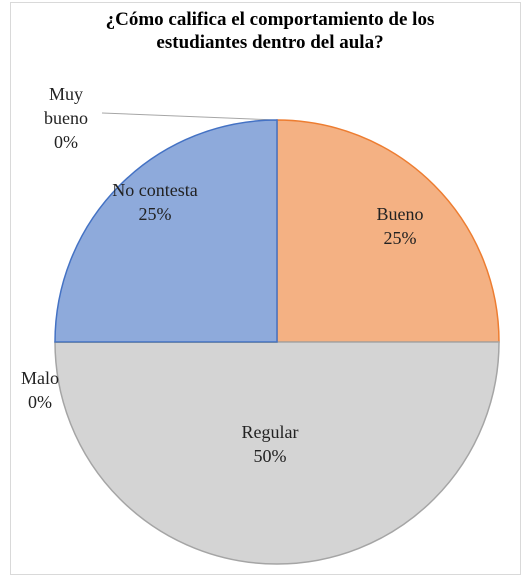 Image resolution: width=526 pixels, height=579 pixels. What do you see at coordinates (155, 202) in the screenshot?
I see `slice-label: No contesta 25%` at bounding box center [155, 202].